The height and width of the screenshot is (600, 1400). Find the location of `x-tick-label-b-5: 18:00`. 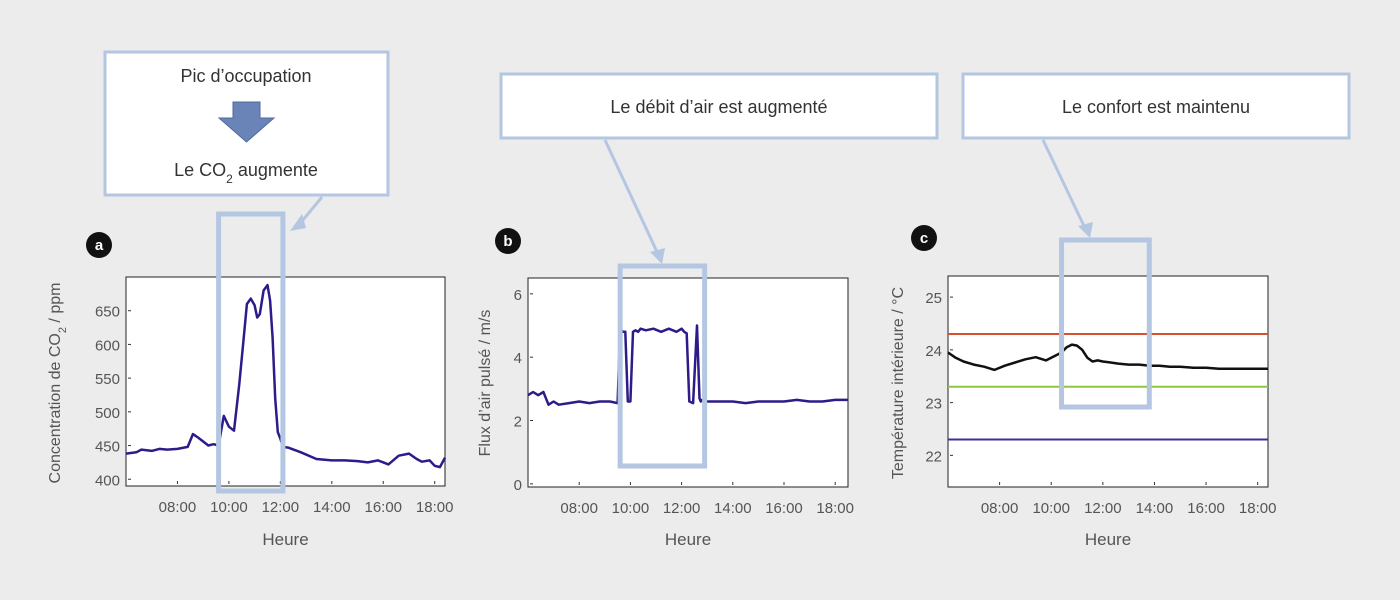

x-tick-label-b-5: 18:00 is located at coordinates (835, 508).